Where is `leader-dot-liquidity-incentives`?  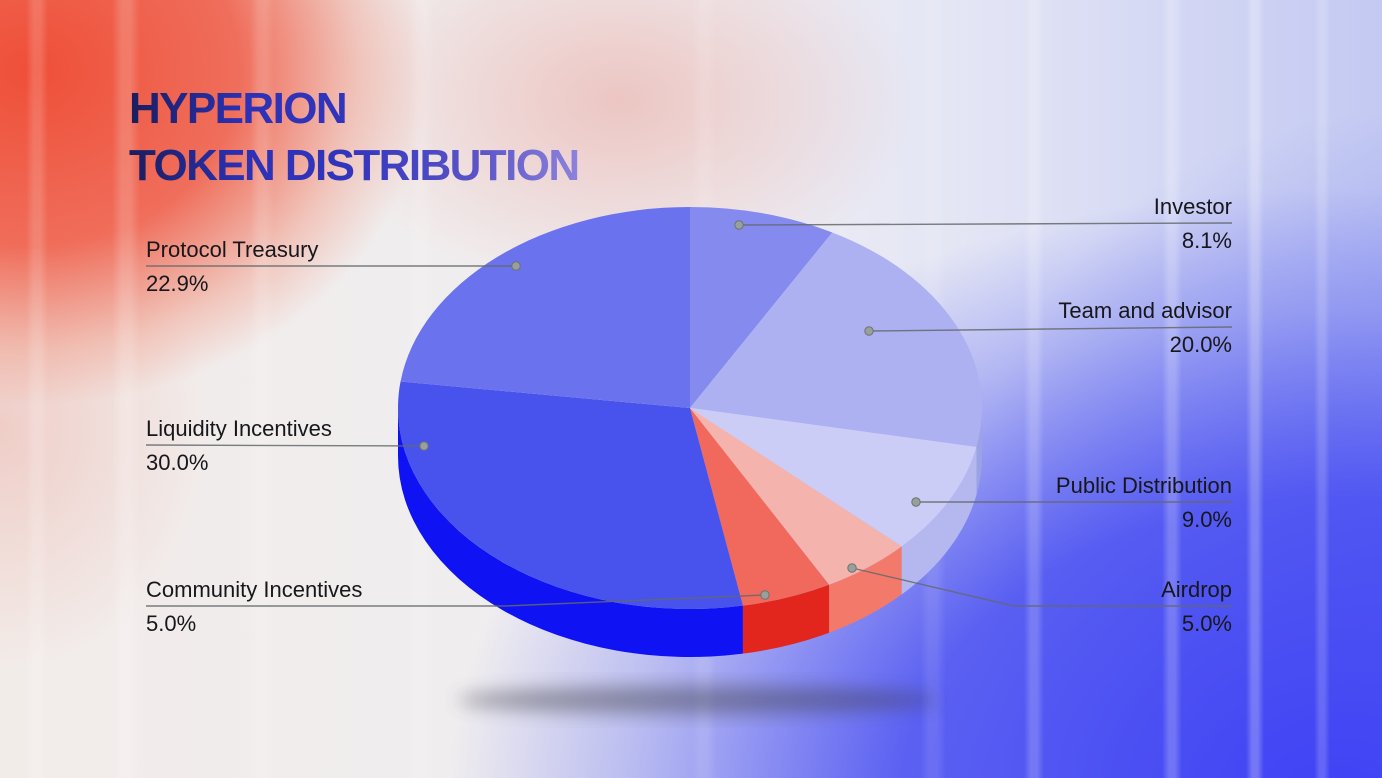
leader-dot-liquidity-incentives is located at coordinates (424, 446).